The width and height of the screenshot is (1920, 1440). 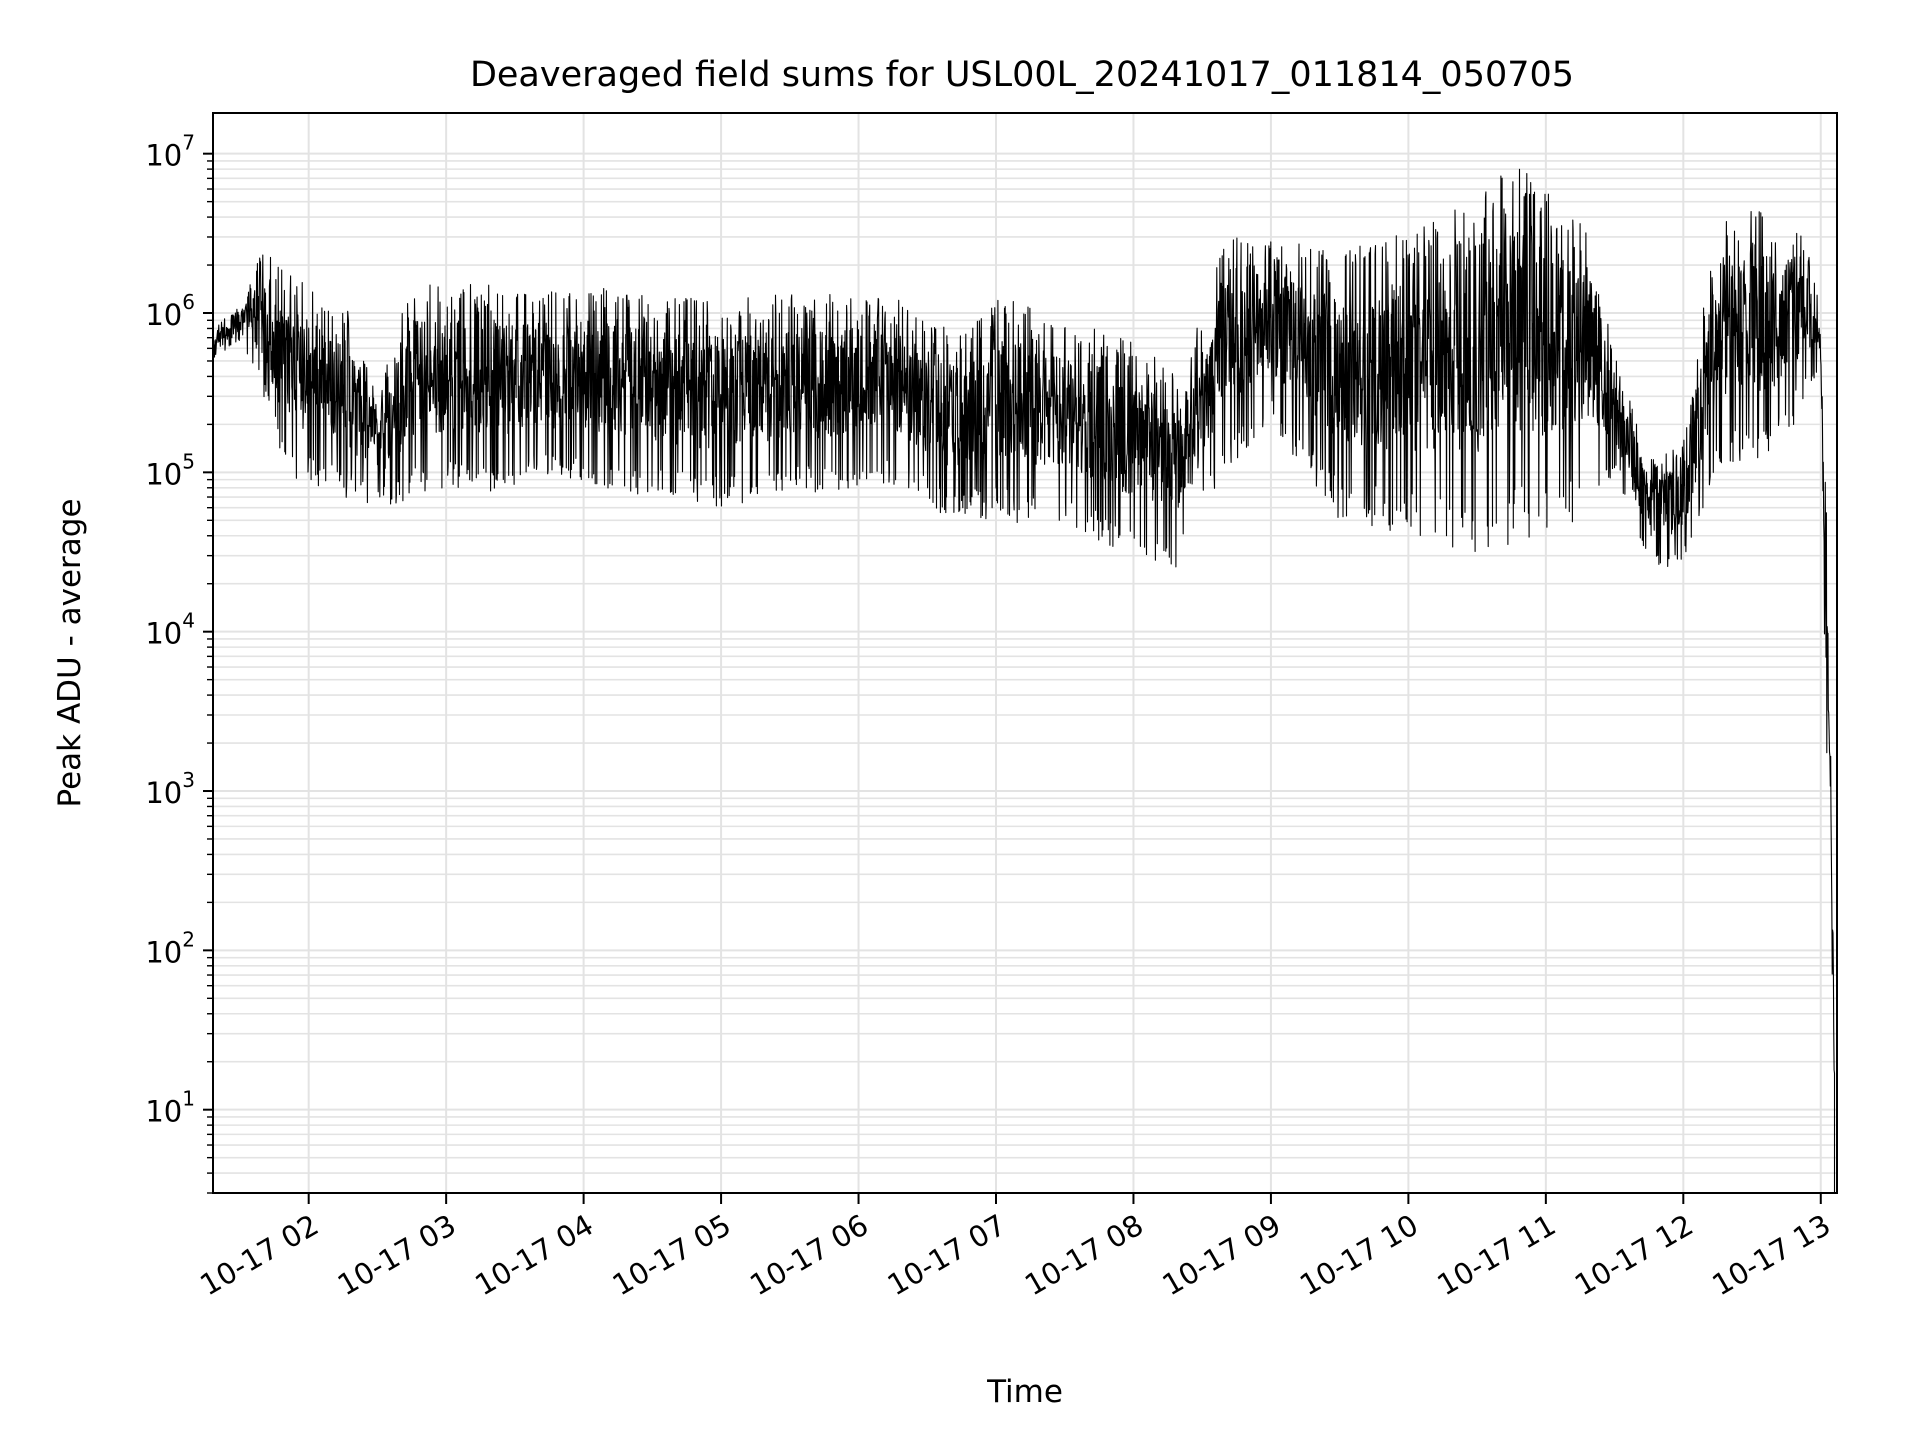 I want to click on y-tick-label: 10⁷, so click(x=170, y=152).